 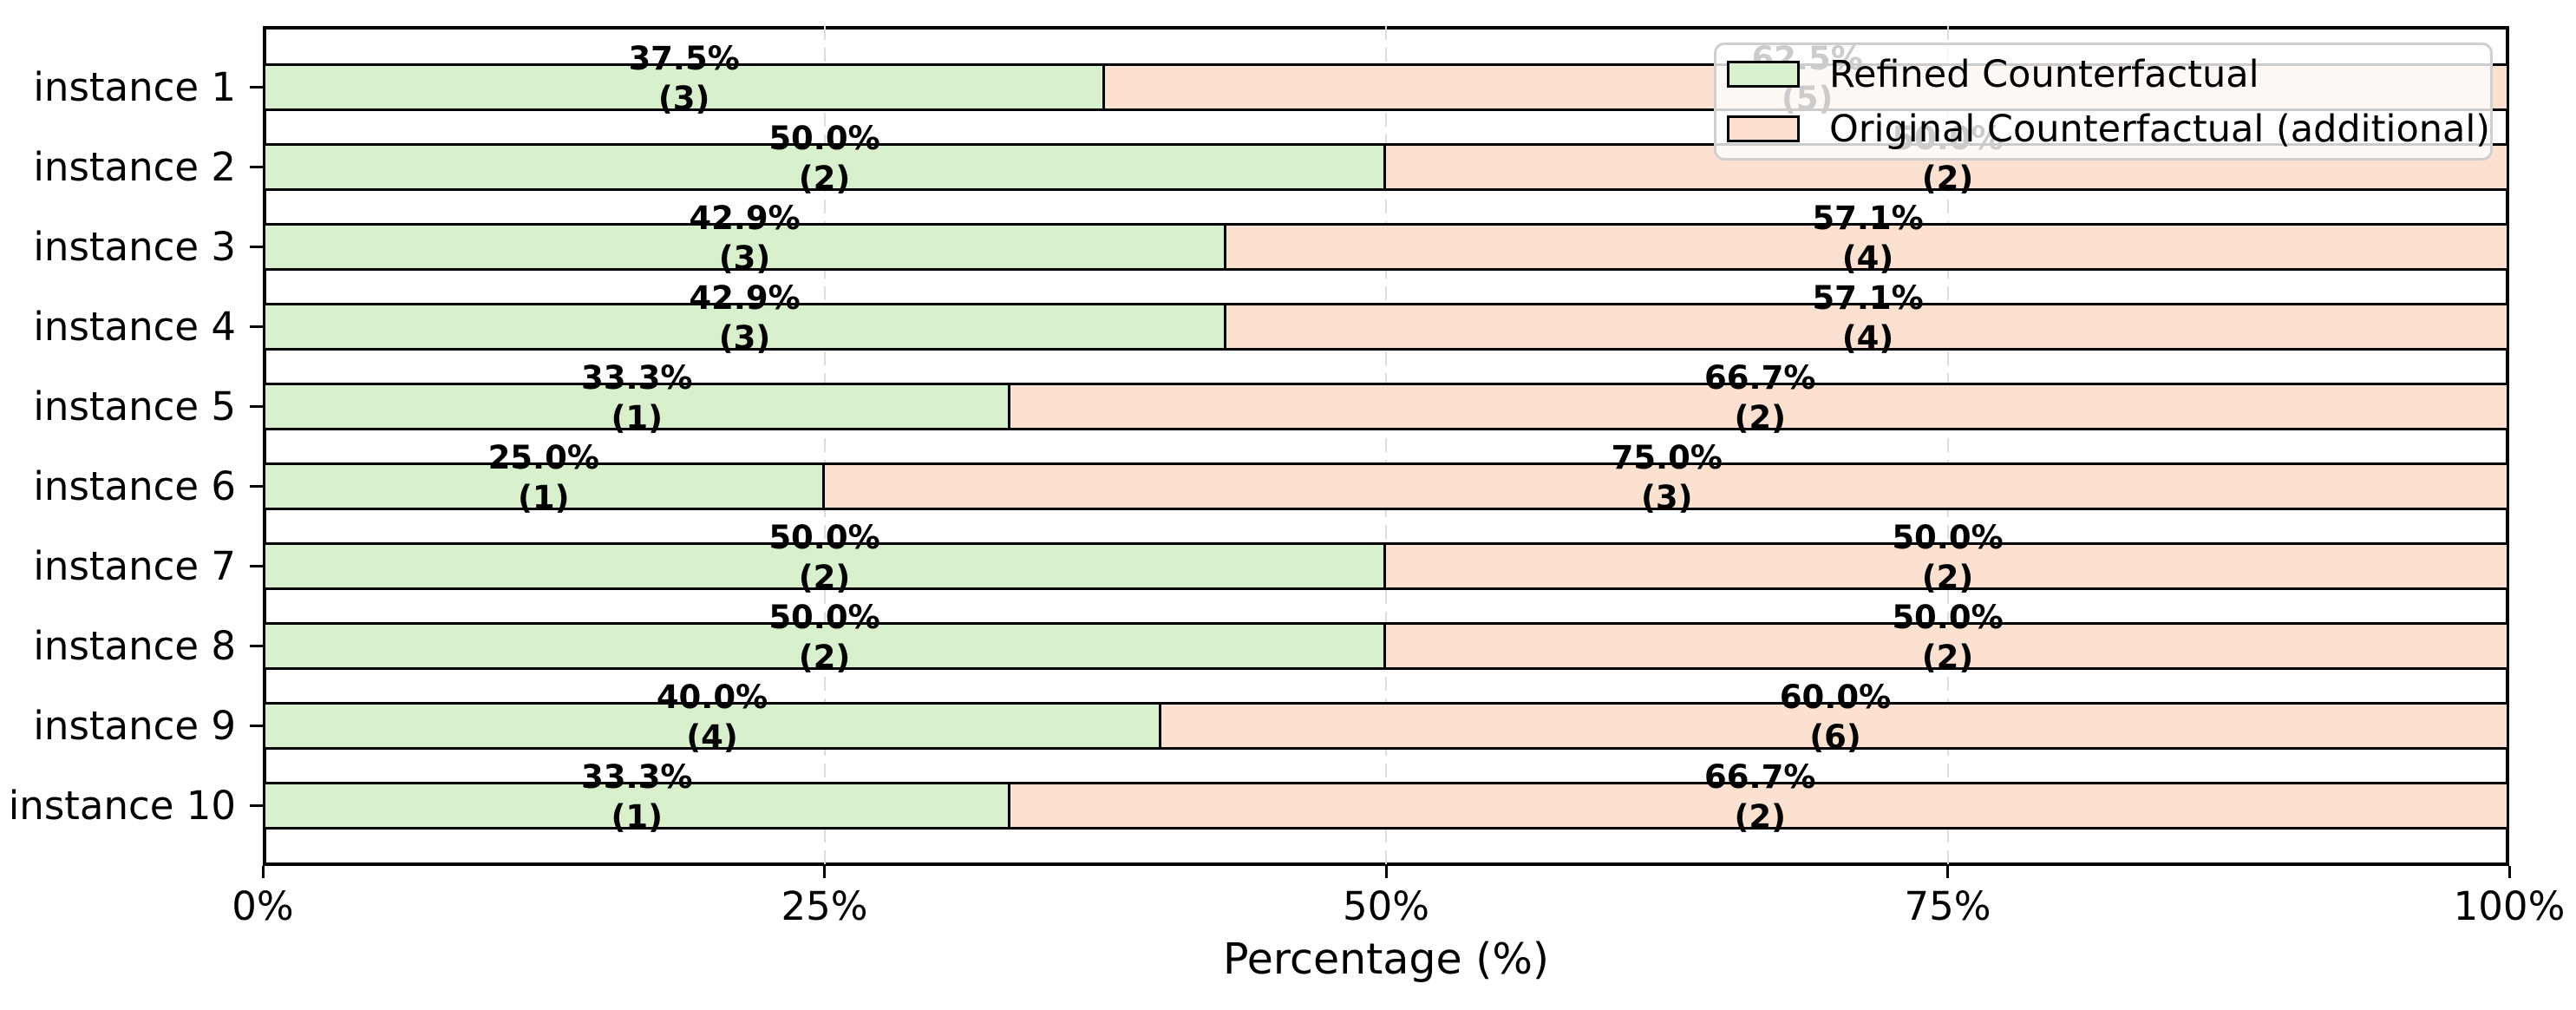 What do you see at coordinates (543, 478) in the screenshot?
I see `bar-label-refined: 25.0% (1)` at bounding box center [543, 478].